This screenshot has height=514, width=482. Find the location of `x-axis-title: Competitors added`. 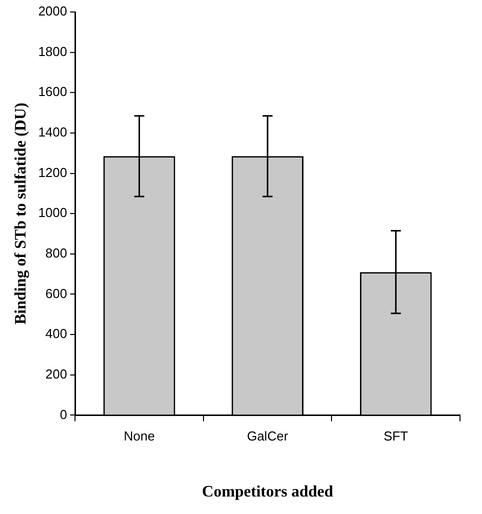

x-axis-title: Competitors added is located at coordinates (268, 492).